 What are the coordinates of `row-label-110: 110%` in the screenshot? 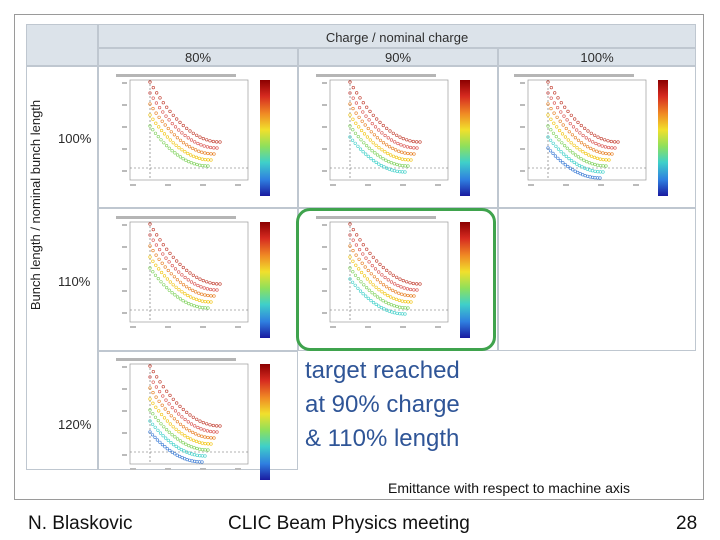 It's located at (74, 281).